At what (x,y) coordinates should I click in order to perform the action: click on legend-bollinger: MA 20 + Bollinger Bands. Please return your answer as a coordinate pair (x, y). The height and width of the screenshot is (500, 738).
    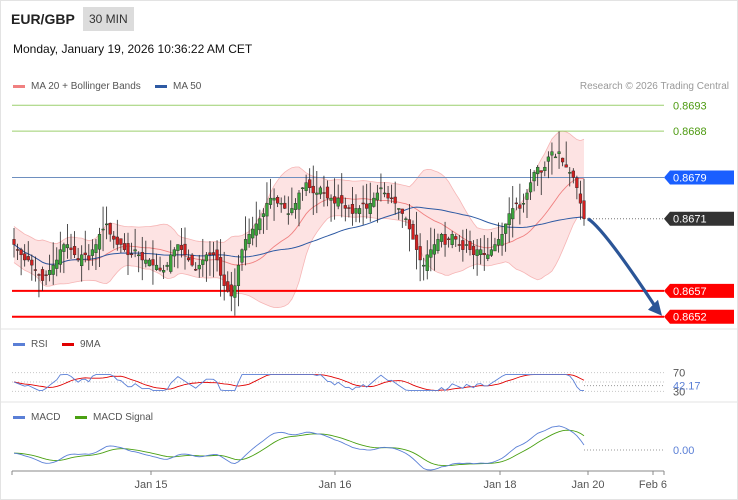
    Looking at the image, I should click on (77, 86).